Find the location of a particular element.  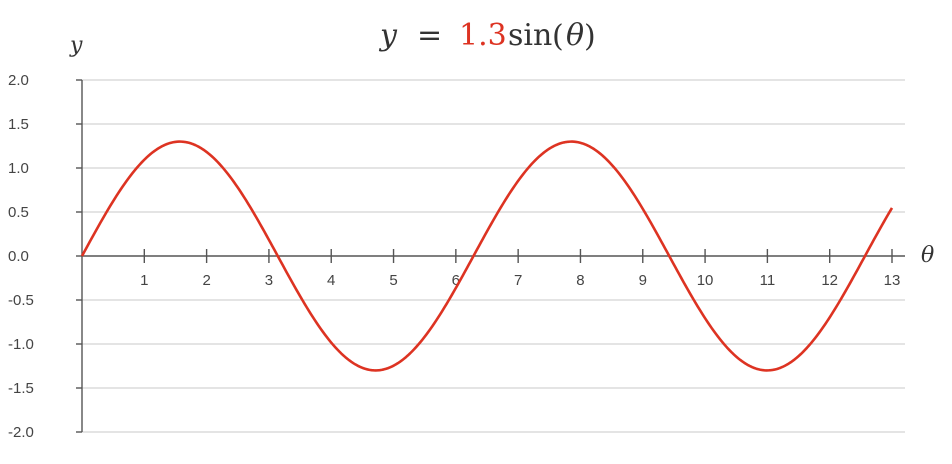

title-close-paren: ) is located at coordinates (590, 36).